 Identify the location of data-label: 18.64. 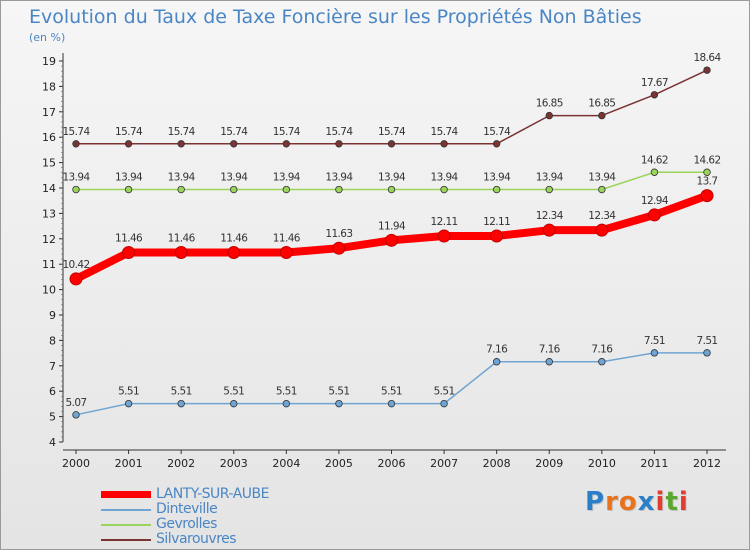
(707, 58).